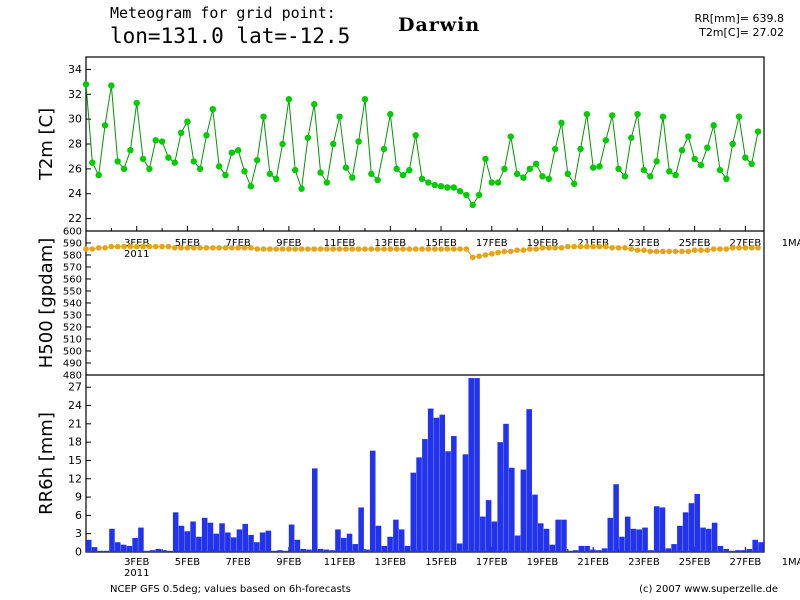 The image size is (800, 600). Describe the element at coordinates (72, 244) in the screenshot. I see `y-tick-label: 590` at that location.